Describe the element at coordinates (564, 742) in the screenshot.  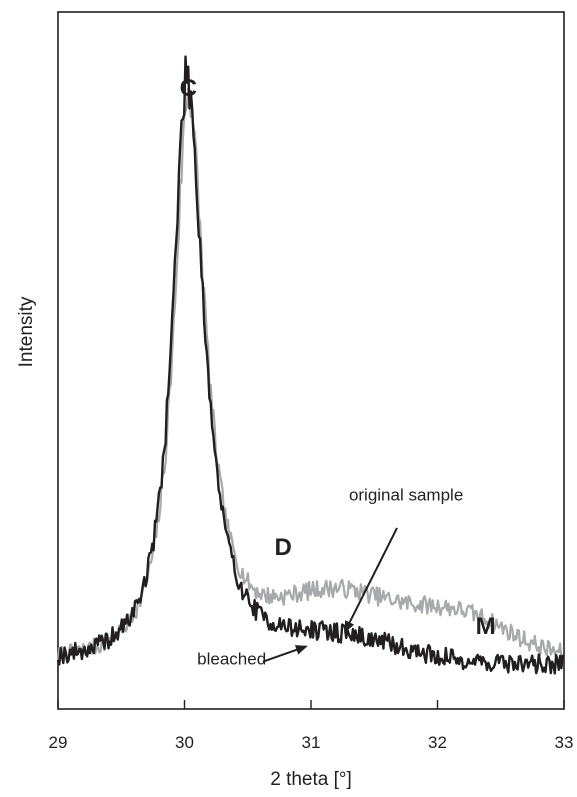
I see `x-tick-label: 33` at that location.